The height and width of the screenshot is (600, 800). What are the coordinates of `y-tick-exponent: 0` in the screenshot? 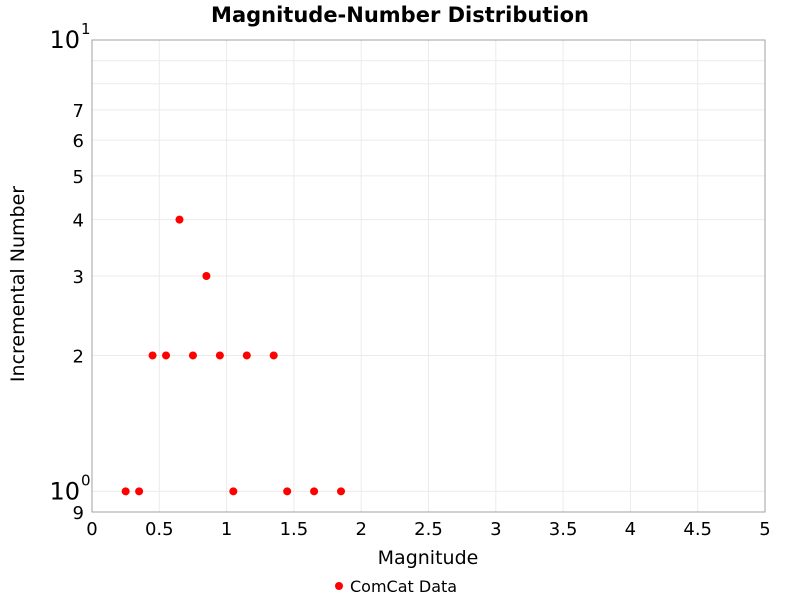 It's located at (86, 480).